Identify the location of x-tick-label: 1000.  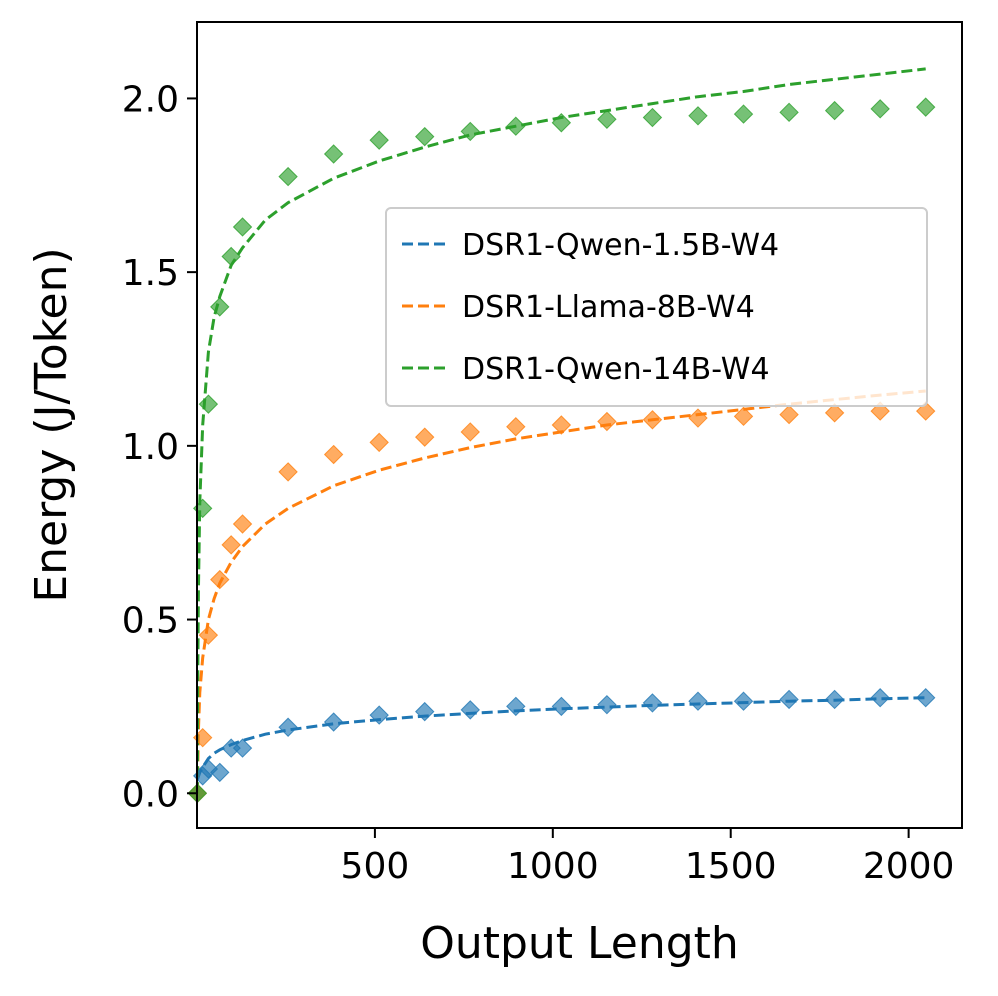
(553, 866).